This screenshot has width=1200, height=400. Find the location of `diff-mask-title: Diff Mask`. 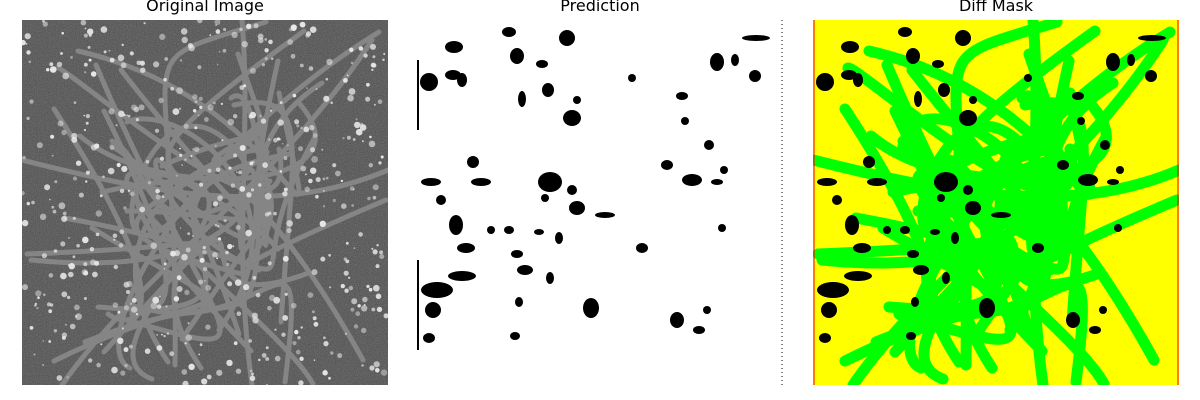

diff-mask-title: Diff Mask is located at coordinates (996, 7).